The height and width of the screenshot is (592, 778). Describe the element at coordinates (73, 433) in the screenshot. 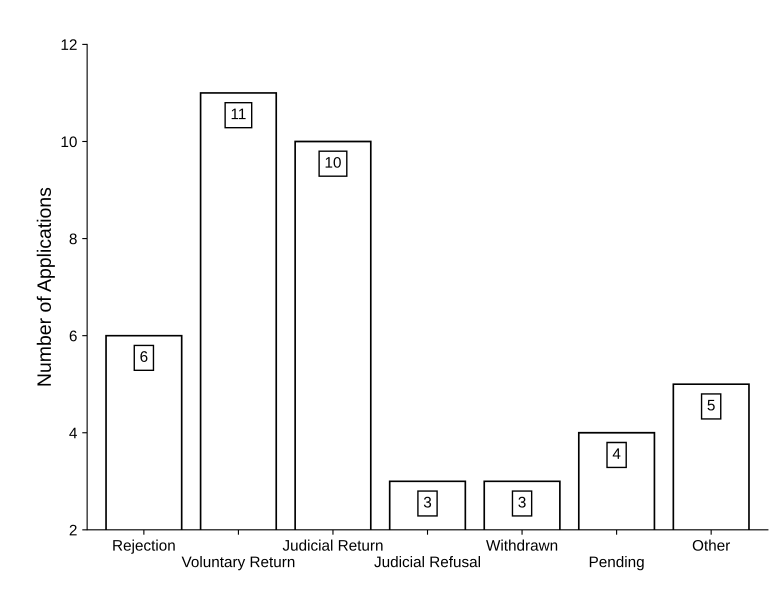

I see `y-tick-label: 4` at that location.